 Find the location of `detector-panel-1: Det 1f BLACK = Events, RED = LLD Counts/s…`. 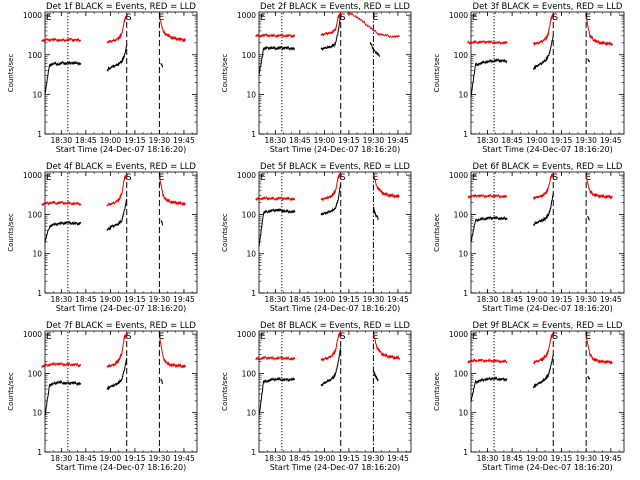

detector-panel-1: Det 1f BLACK = Events, RED = LLD Counts/s… is located at coordinates (102, 78).